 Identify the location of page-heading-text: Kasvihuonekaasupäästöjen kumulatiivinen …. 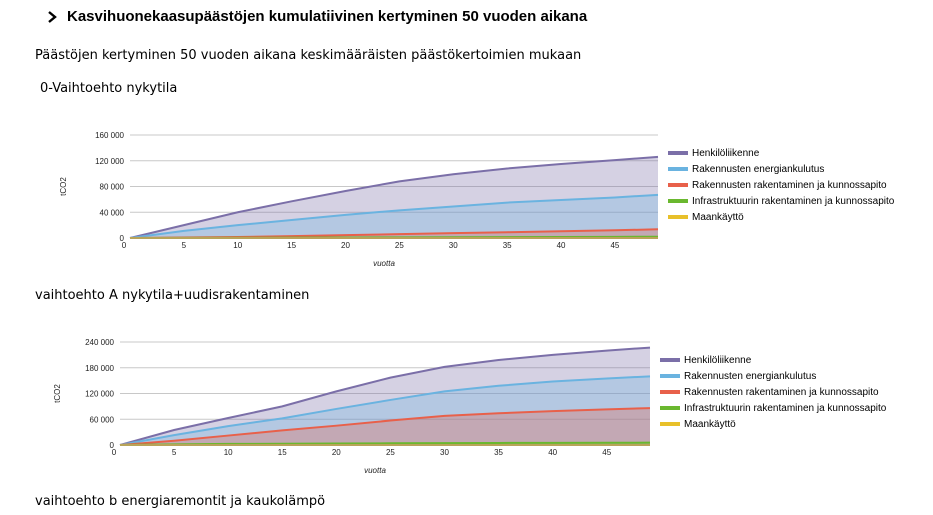
(327, 16).